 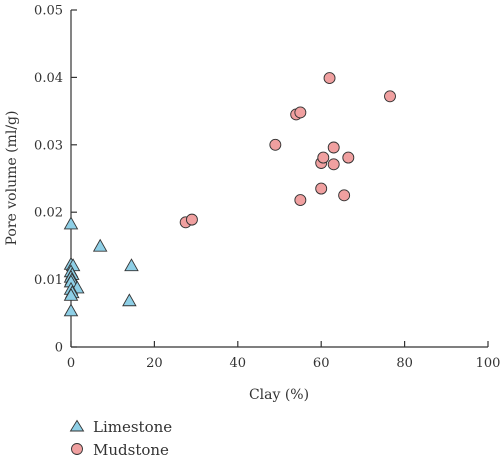 I want to click on y-tick-label: 0, so click(x=59, y=348).